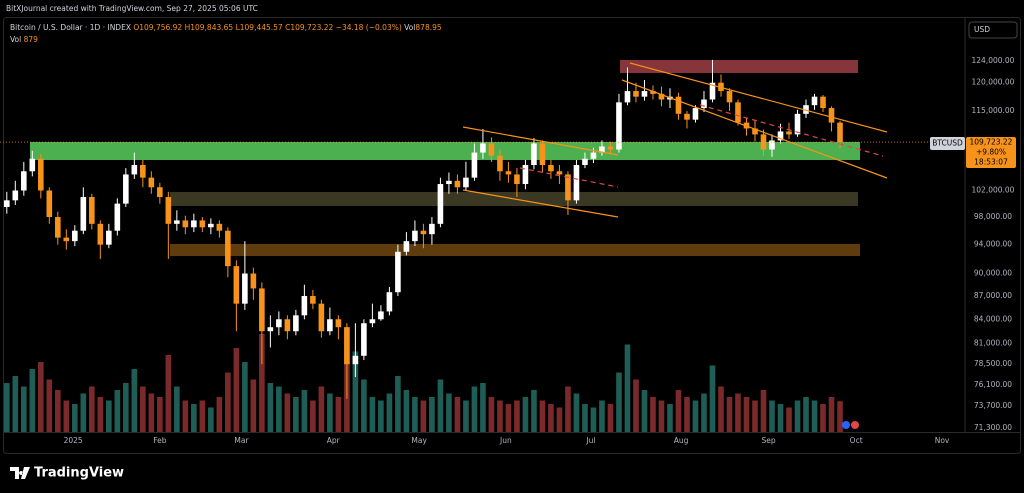  Describe the element at coordinates (31, 39) in the screenshot. I see `volume-last: 879` at that location.